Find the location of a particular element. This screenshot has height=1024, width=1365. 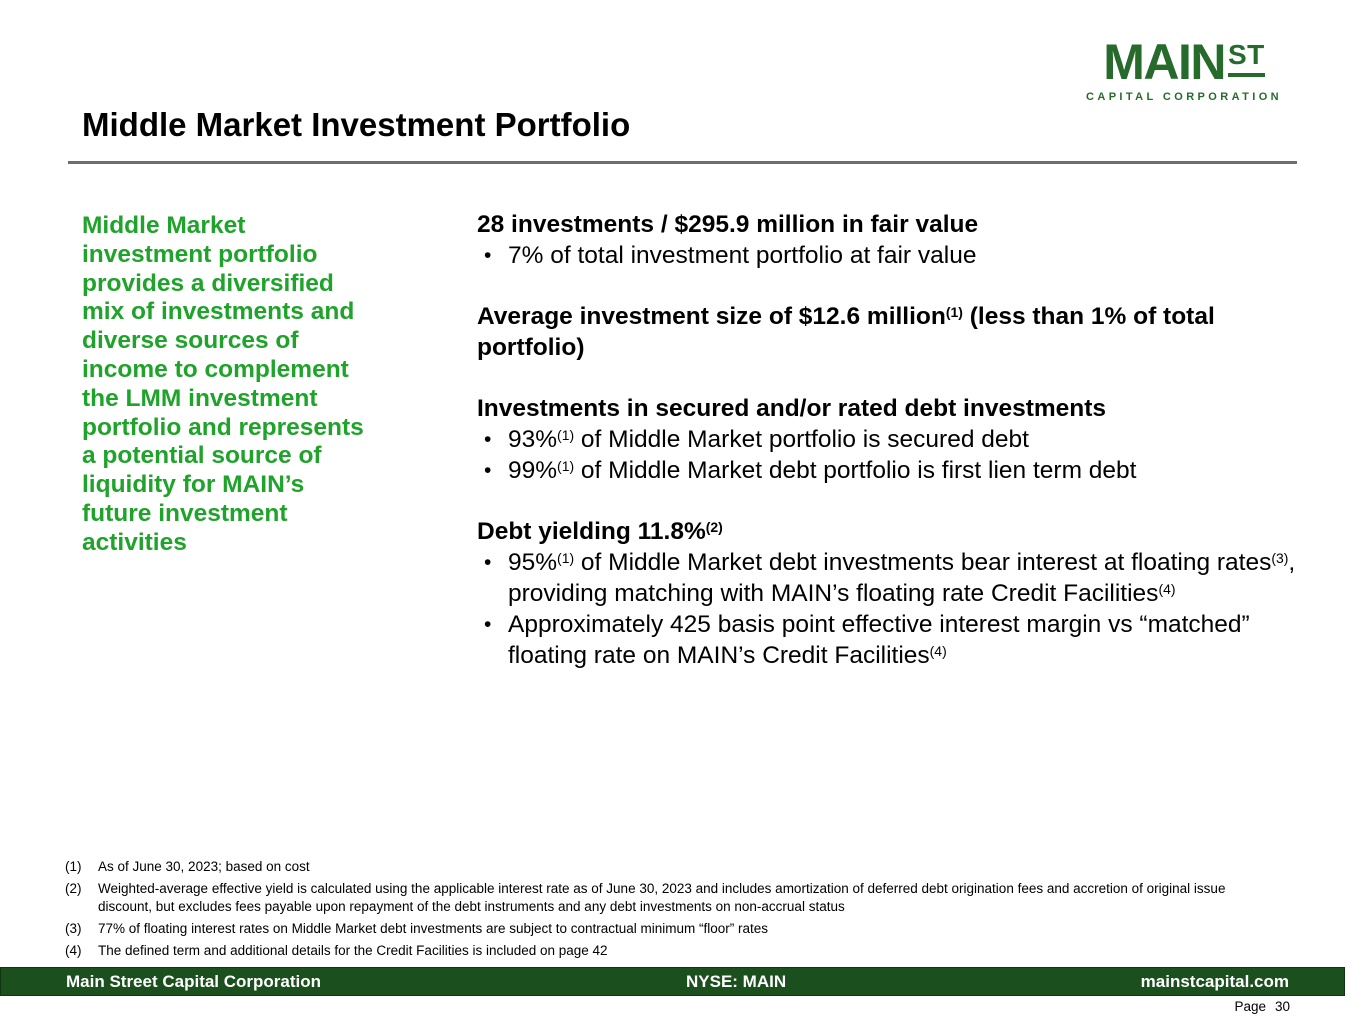

callout-line: liquidity for MAIN’s is located at coordinates (193, 485).